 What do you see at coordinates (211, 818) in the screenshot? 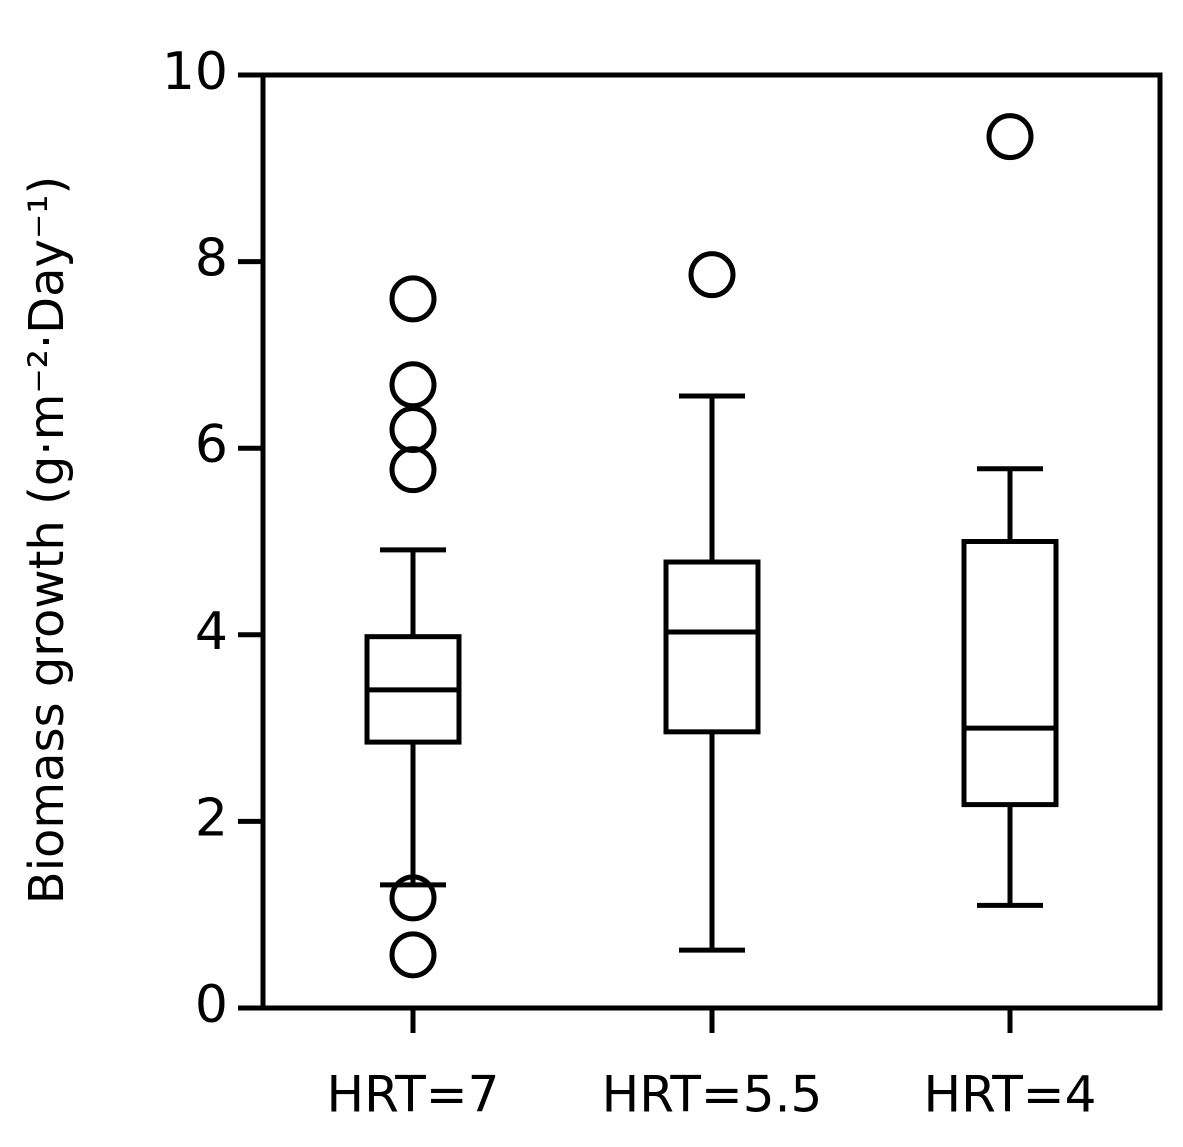
I see `y-tick-label: 2` at bounding box center [211, 818].